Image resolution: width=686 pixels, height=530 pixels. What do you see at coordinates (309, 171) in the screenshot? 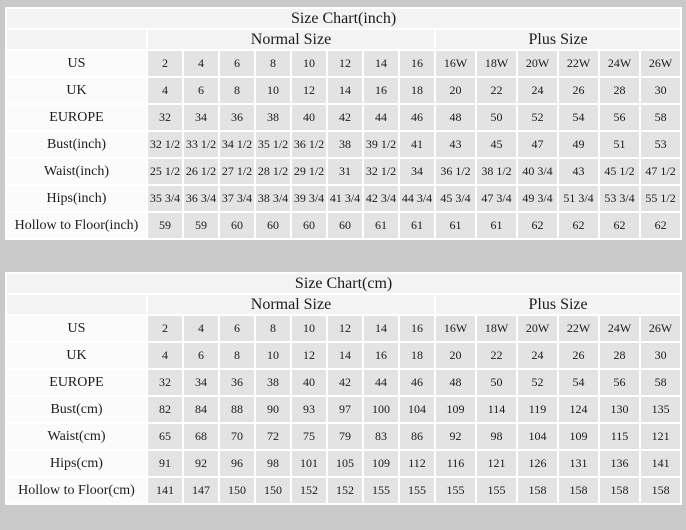
I see `size-value-cell: 29 1/2` at bounding box center [309, 171].